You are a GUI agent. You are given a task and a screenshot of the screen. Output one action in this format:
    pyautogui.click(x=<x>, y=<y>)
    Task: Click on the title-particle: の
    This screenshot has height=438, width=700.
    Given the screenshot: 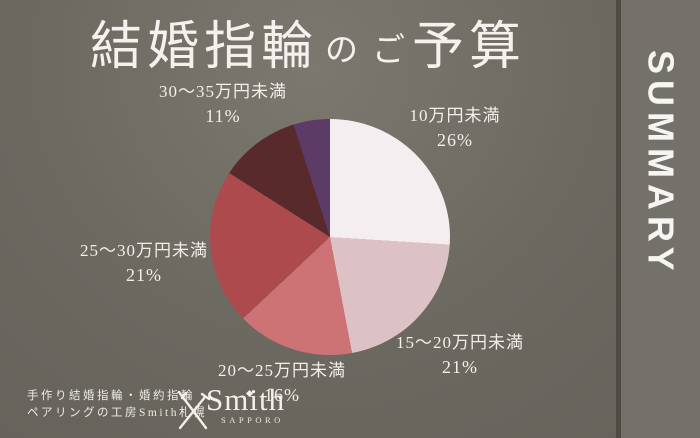 What is the action you would take?
    pyautogui.click(x=341, y=51)
    